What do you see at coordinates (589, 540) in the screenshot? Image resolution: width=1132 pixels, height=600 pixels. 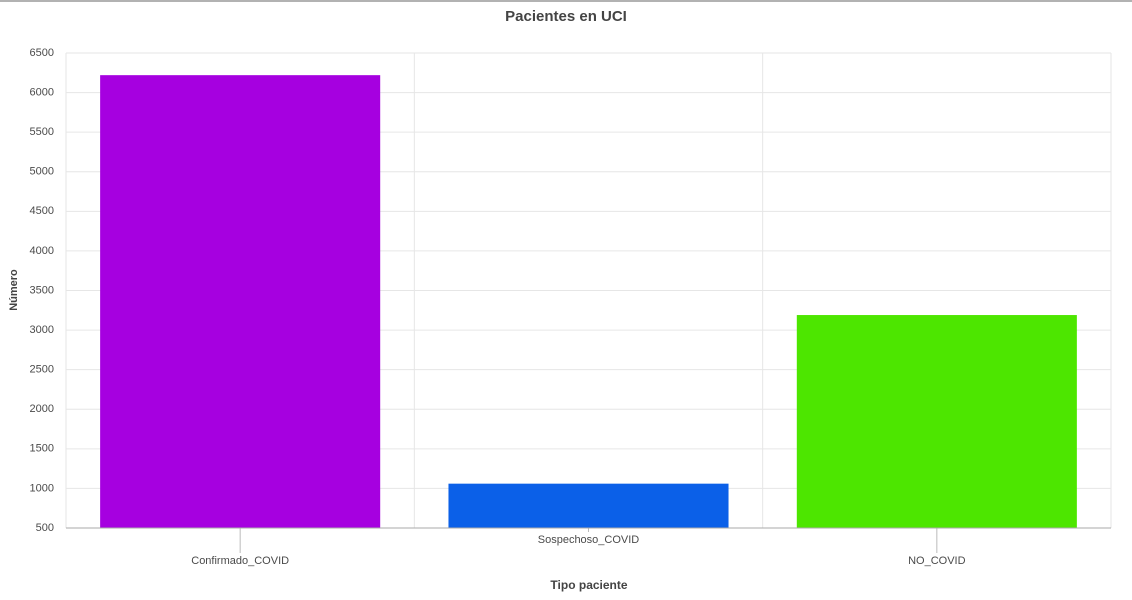 I see `x-tick-label: Sospechoso_COVID` at bounding box center [589, 540].